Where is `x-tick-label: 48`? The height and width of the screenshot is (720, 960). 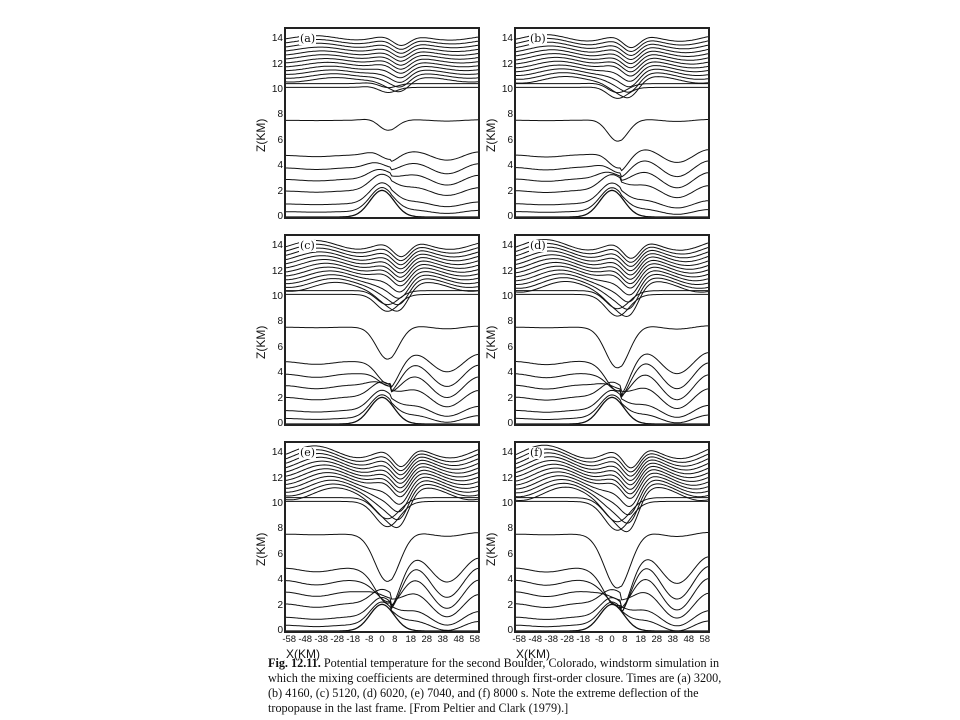
x-tick-label: 48 is located at coordinates (459, 639).